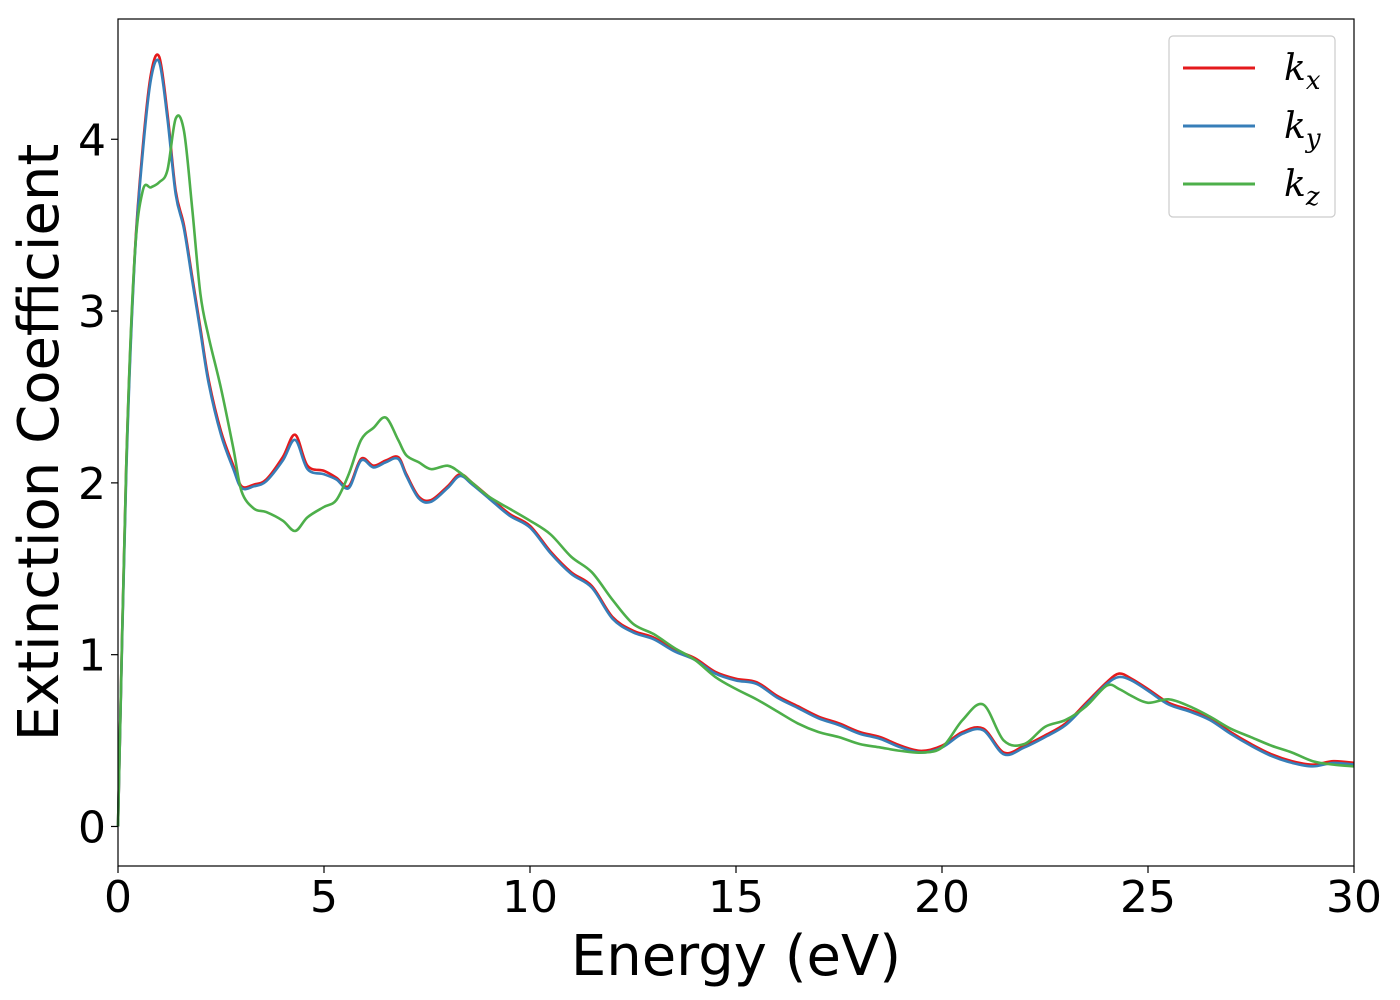 The height and width of the screenshot is (1000, 1400). What do you see at coordinates (39, 443) in the screenshot?
I see `y-axis-title: Extinction Coefficient` at bounding box center [39, 443].